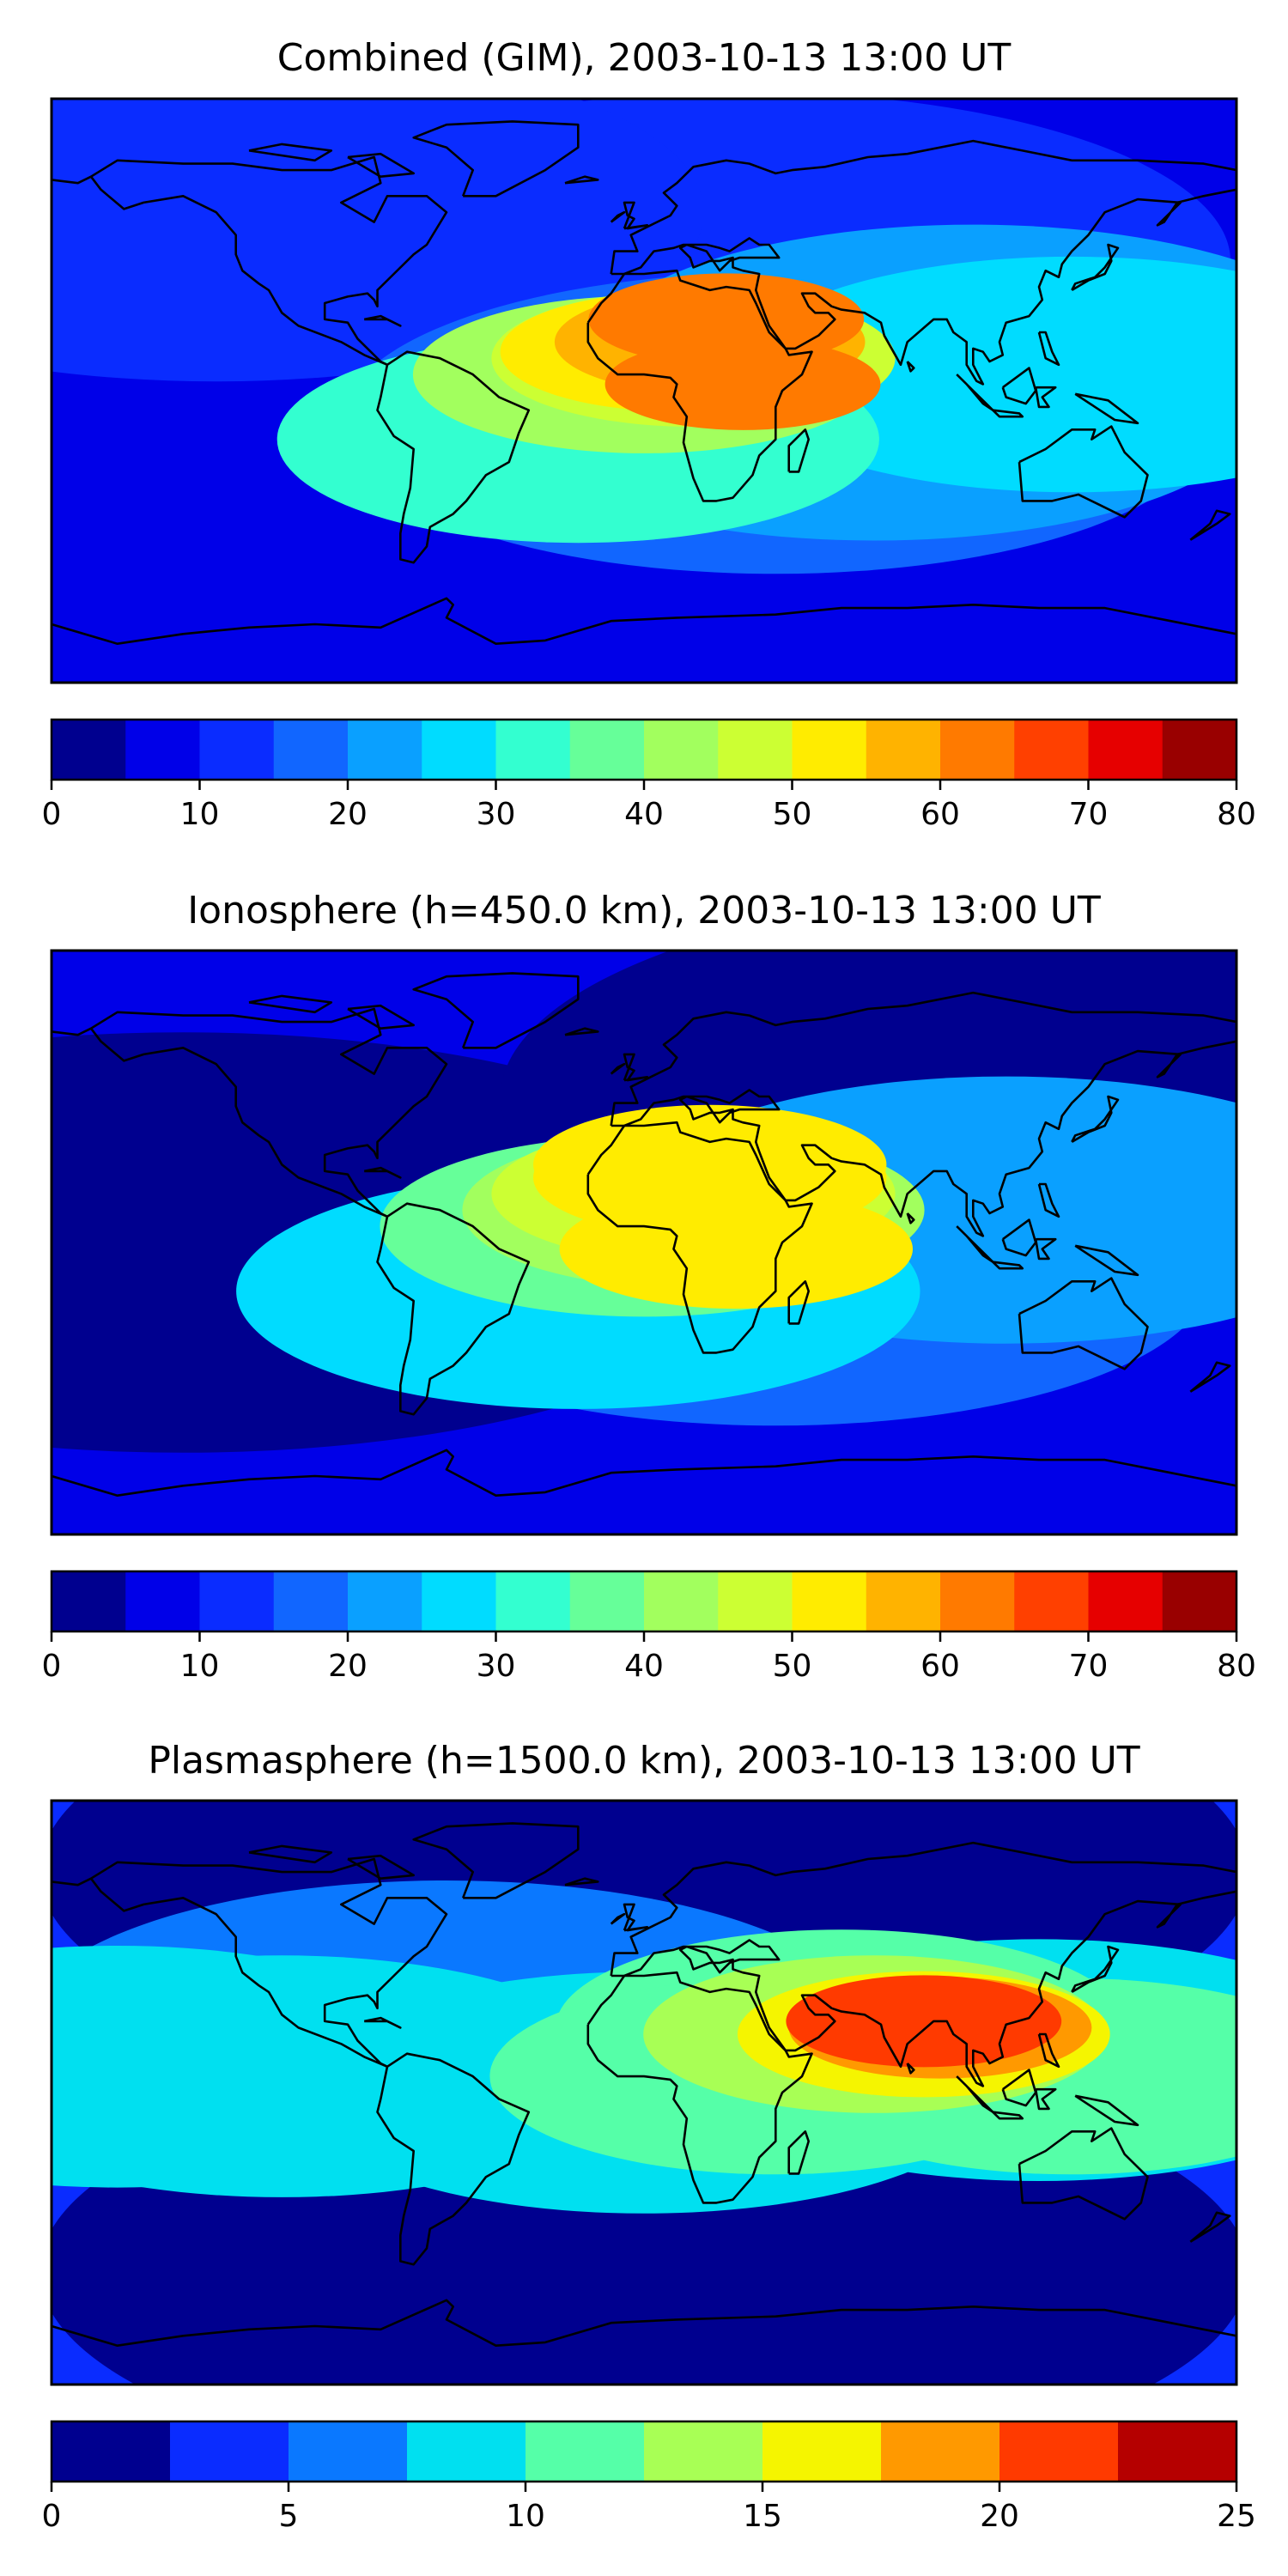 This screenshot has height=2576, width=1288. I want to click on colorbar: 0 10 20 30 40 50 60 70 80, so click(649, 775).